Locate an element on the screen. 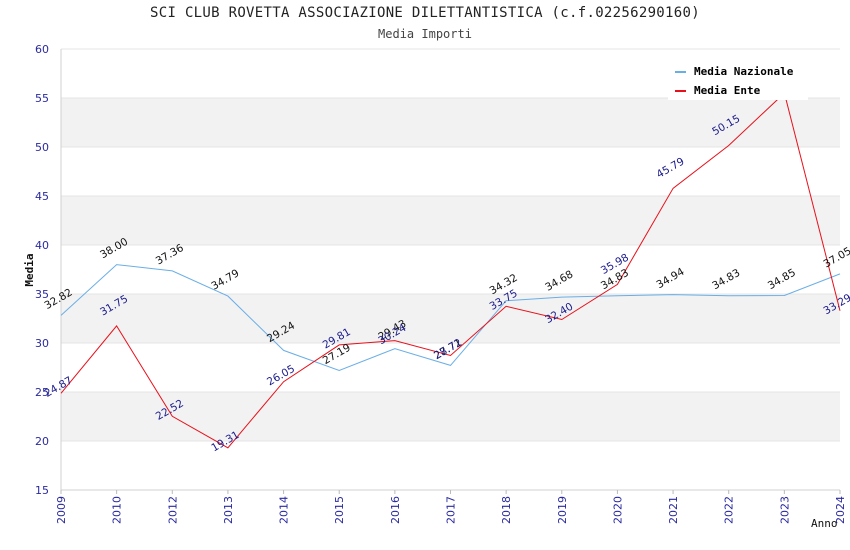 This screenshot has height=550, width=850. y-tick-label: 25 is located at coordinates (42, 392).